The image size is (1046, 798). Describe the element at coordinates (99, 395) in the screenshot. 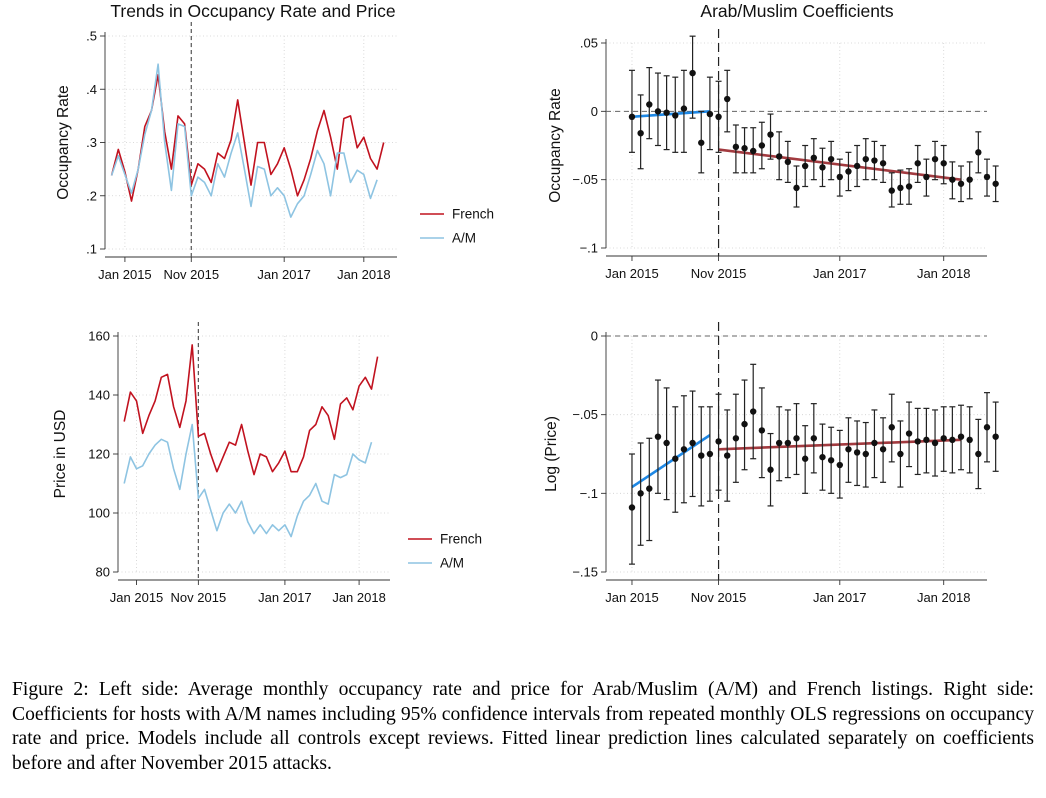

I see `y-tick-label: 140` at that location.